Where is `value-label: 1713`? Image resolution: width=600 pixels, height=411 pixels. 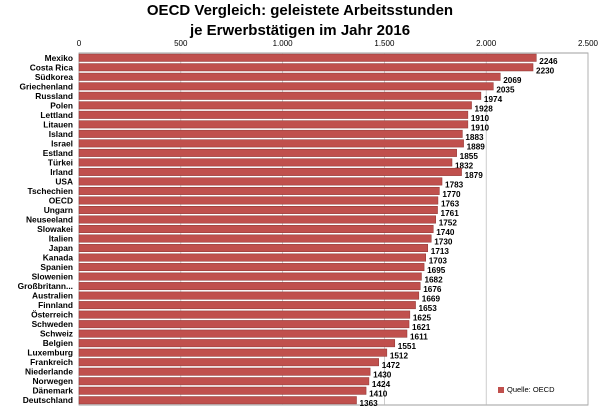
value-label: 1713 is located at coordinates (440, 251).